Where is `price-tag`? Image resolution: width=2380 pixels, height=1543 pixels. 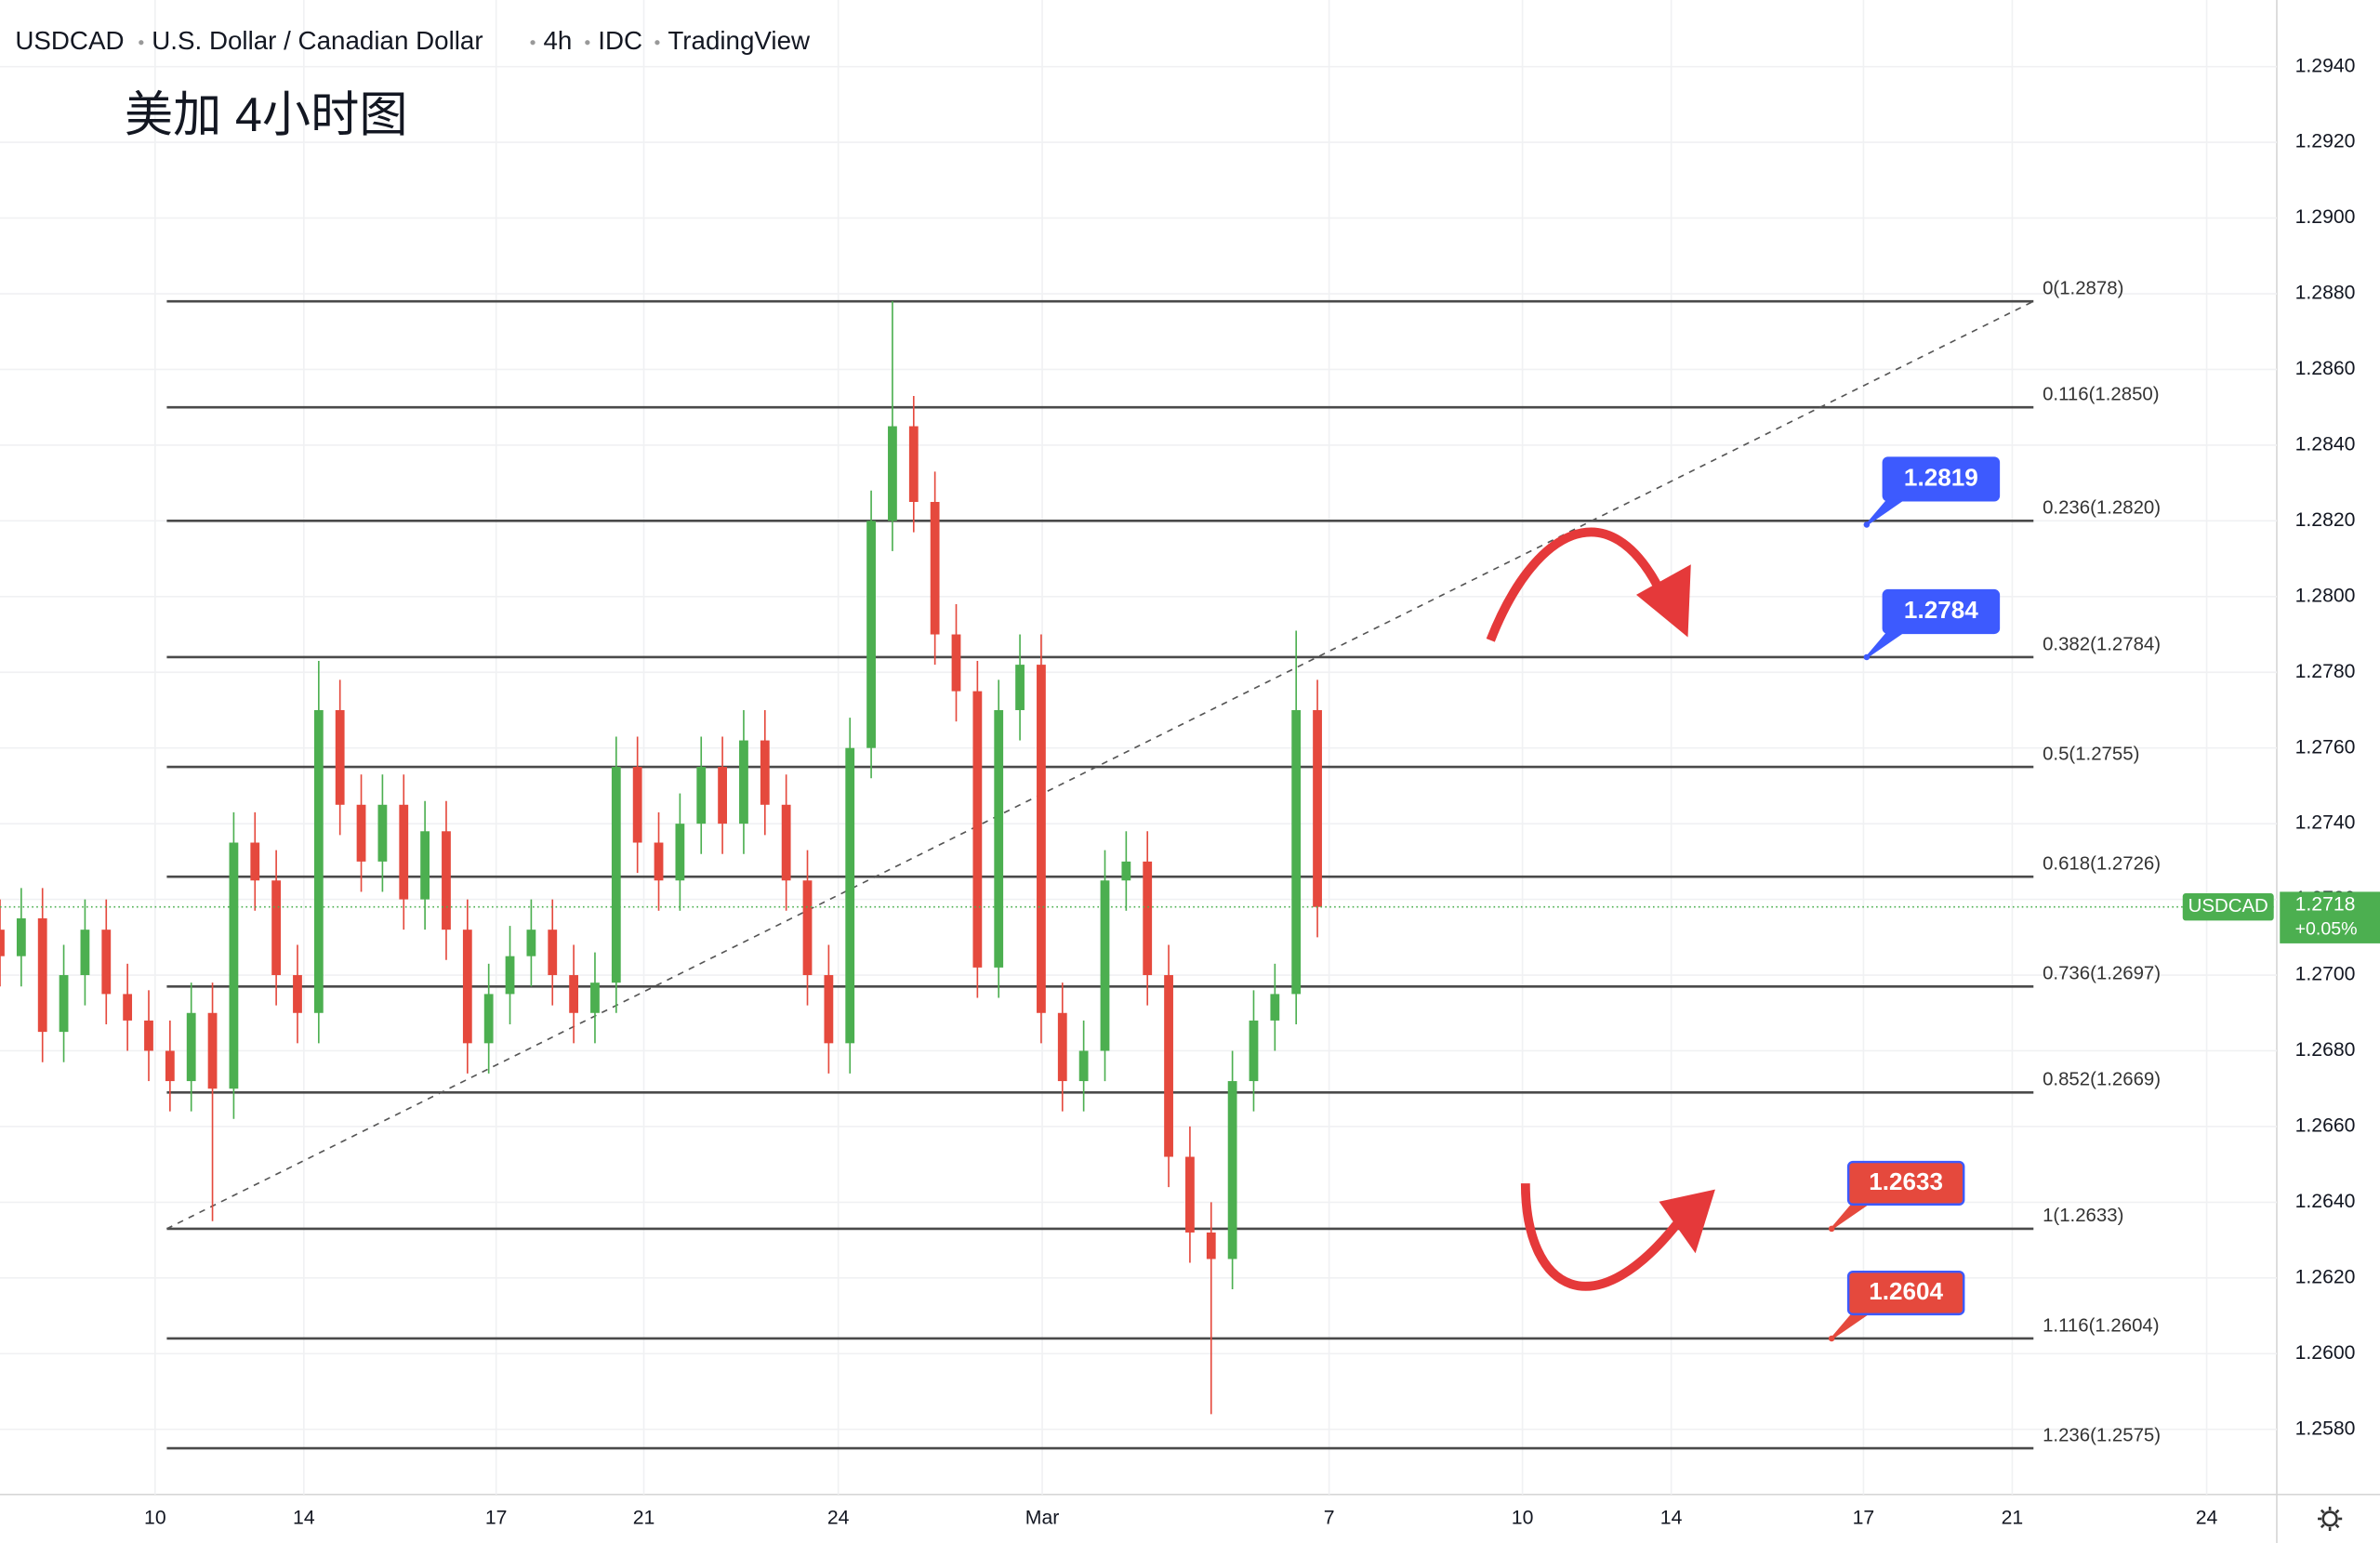
price-tag is located at coordinates (2330, 917).